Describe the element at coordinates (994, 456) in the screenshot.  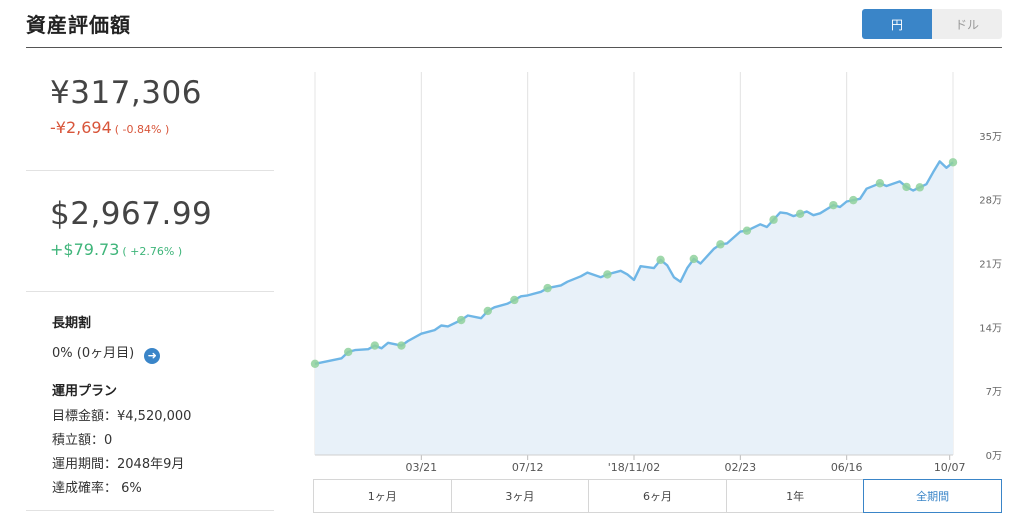
I see `y-tick-label: 0万` at that location.